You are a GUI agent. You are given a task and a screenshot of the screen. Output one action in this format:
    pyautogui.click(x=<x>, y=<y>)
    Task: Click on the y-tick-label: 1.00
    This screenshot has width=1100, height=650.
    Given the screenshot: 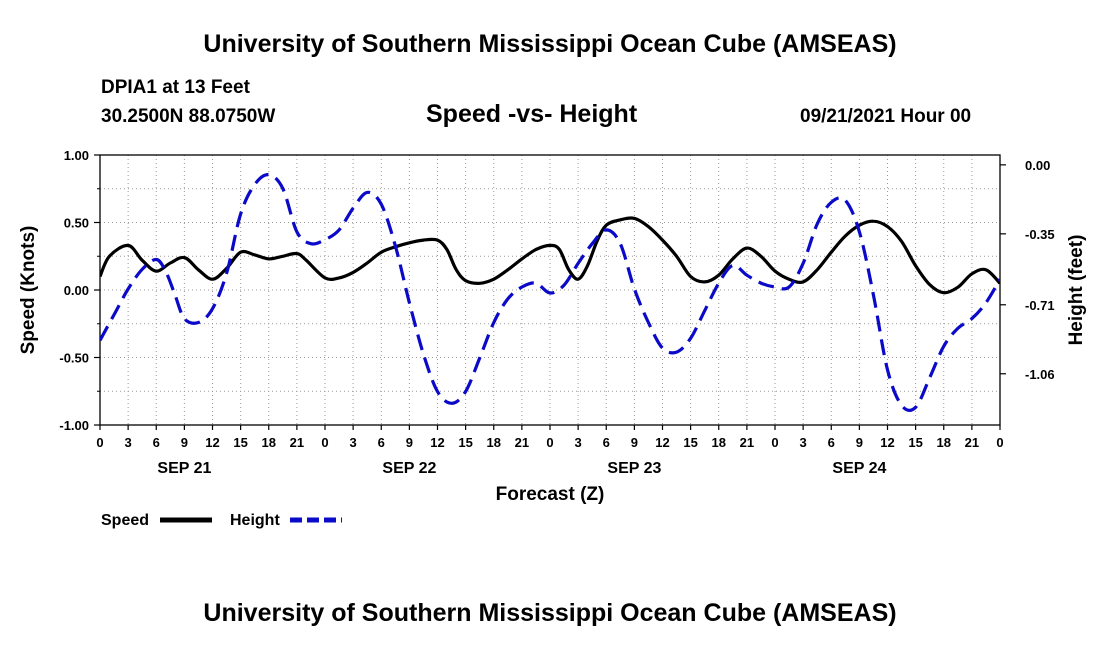 What is the action you would take?
    pyautogui.click(x=76, y=155)
    